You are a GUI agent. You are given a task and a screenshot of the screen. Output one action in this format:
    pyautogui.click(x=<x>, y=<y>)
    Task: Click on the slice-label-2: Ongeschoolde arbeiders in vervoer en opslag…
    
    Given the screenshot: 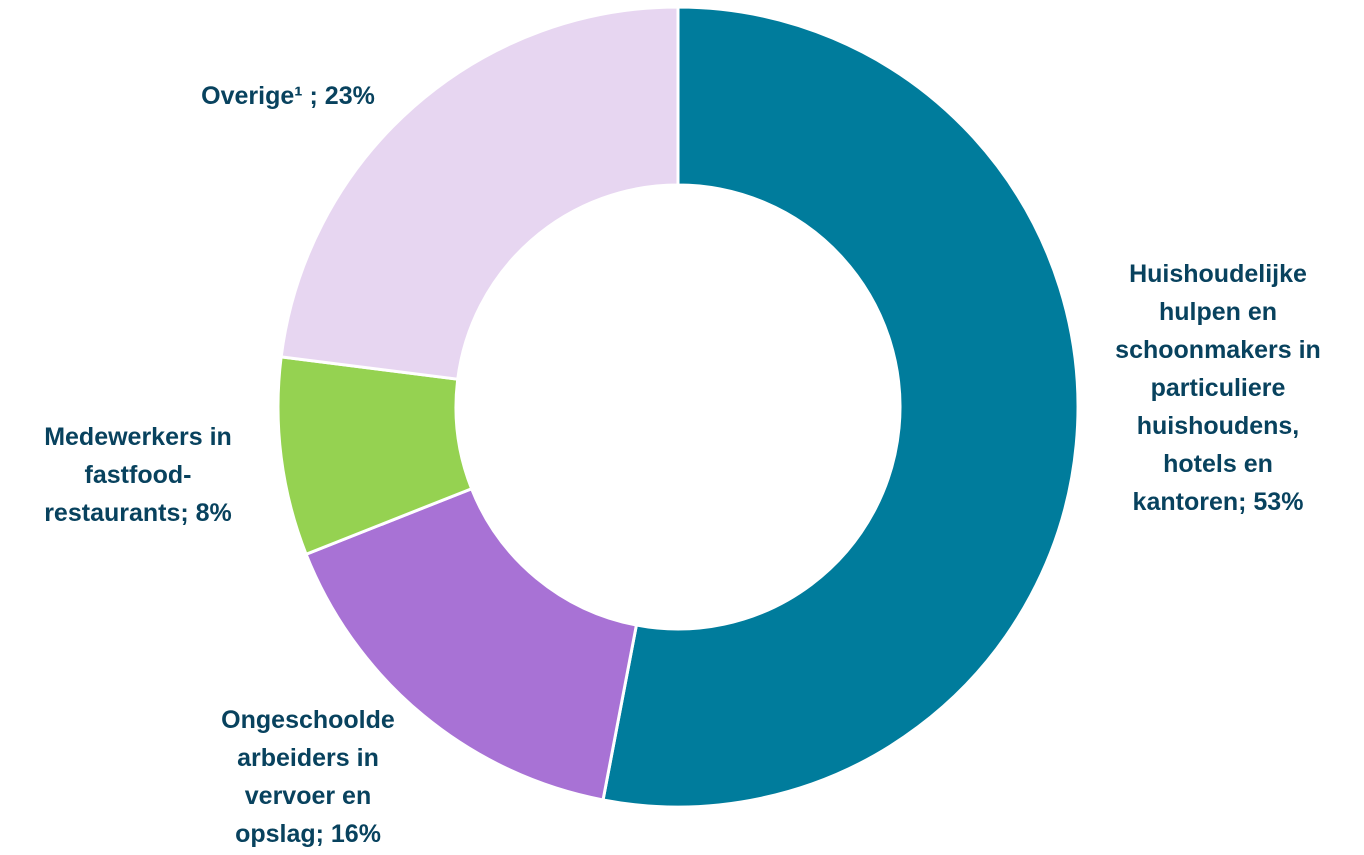 What is the action you would take?
    pyautogui.click(x=308, y=777)
    